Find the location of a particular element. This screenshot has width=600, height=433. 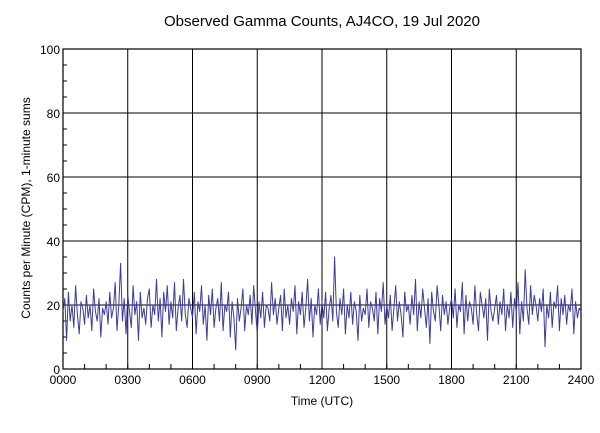

y-tick-label: 60 is located at coordinates (54, 178).